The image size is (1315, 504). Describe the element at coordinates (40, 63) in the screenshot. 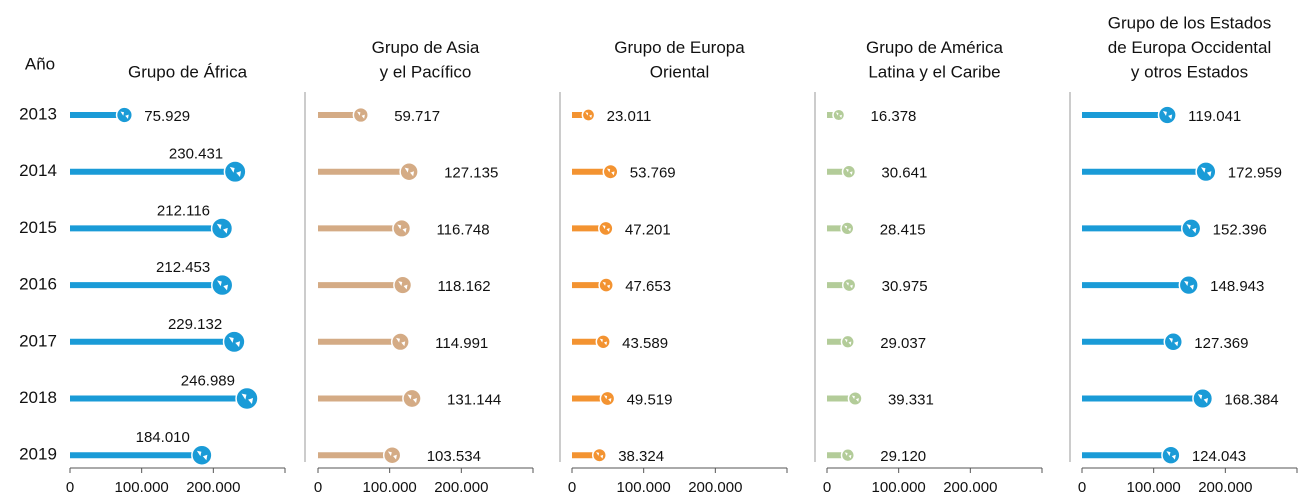

I see `y-axis-label: Año` at that location.